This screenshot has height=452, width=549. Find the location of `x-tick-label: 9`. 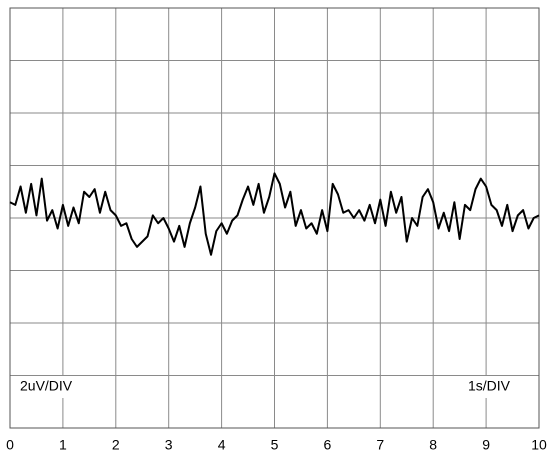

x-tick-label: 9 is located at coordinates (486, 444).